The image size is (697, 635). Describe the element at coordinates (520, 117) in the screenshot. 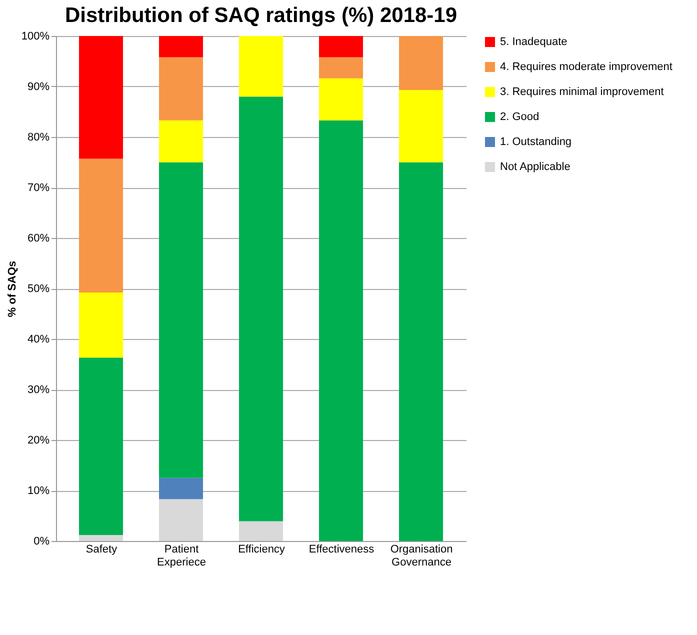

I see `legend-label: 2. Good` at that location.